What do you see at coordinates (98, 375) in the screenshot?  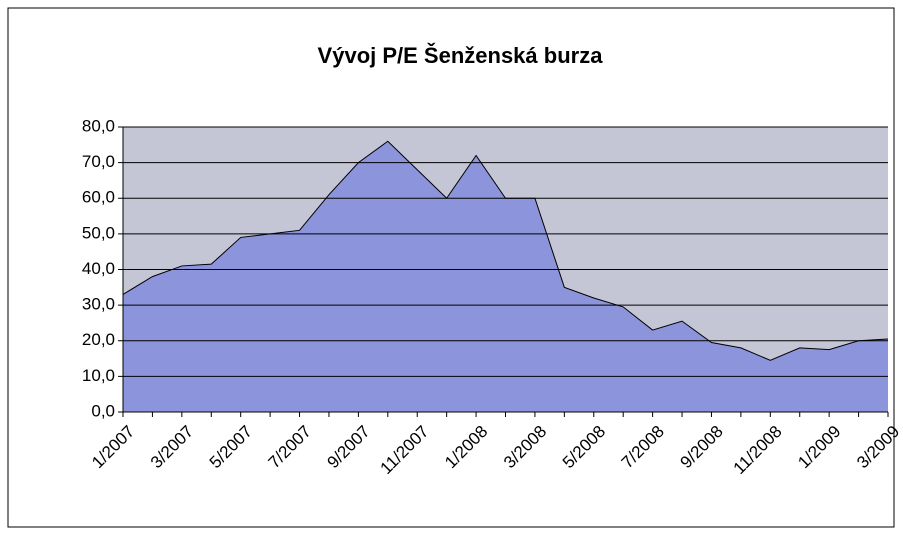 I see `y-tick-label: 10,0` at bounding box center [98, 375].